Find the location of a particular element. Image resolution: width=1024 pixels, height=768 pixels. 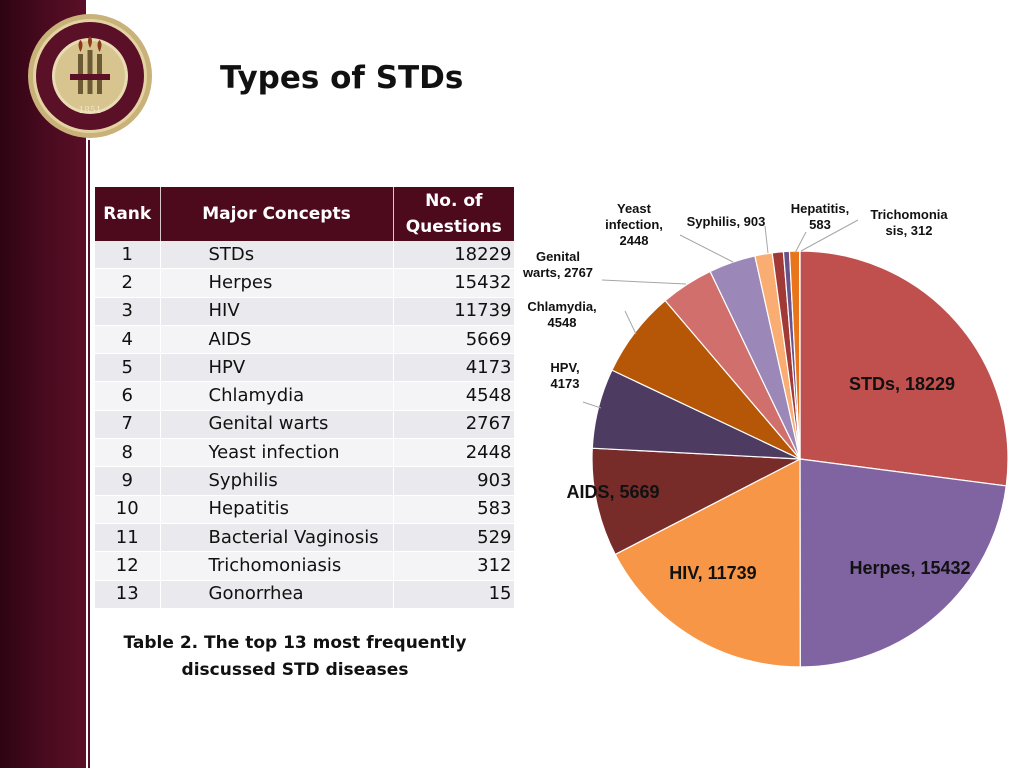

slice-label: AIDS, 5669 is located at coordinates (612, 492).